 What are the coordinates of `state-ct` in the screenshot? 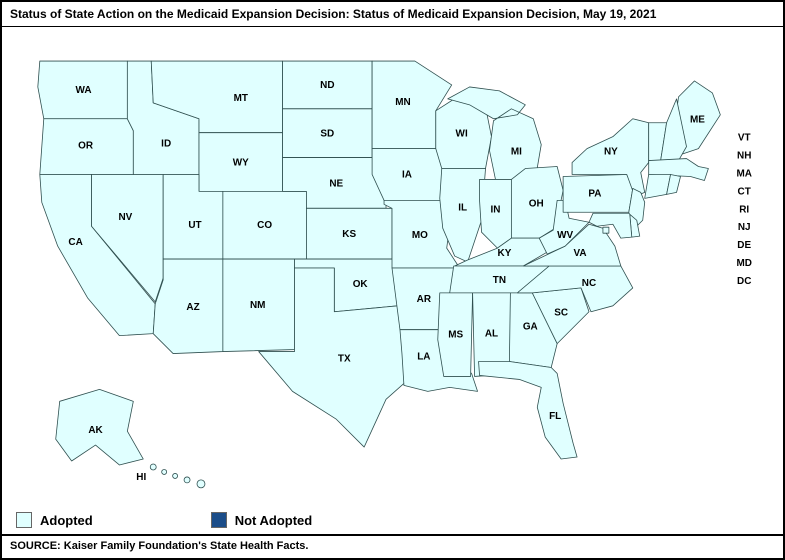 It's located at (657, 186).